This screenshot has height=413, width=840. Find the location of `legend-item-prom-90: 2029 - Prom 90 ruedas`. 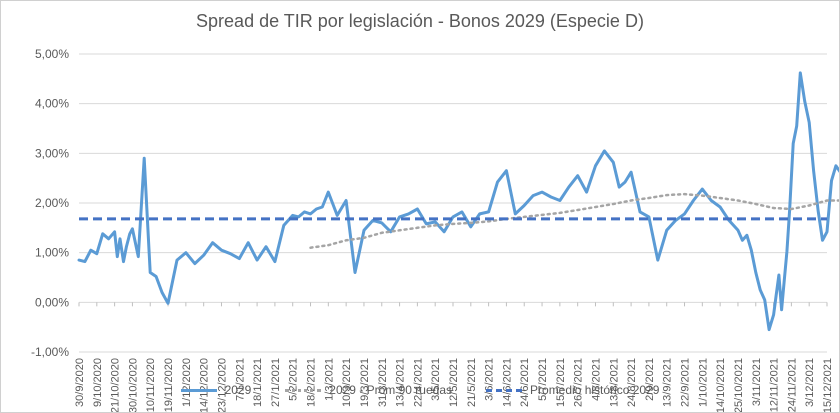

legend-item-prom-90: 2029 - Prom 90 ruedas is located at coordinates (368, 390).